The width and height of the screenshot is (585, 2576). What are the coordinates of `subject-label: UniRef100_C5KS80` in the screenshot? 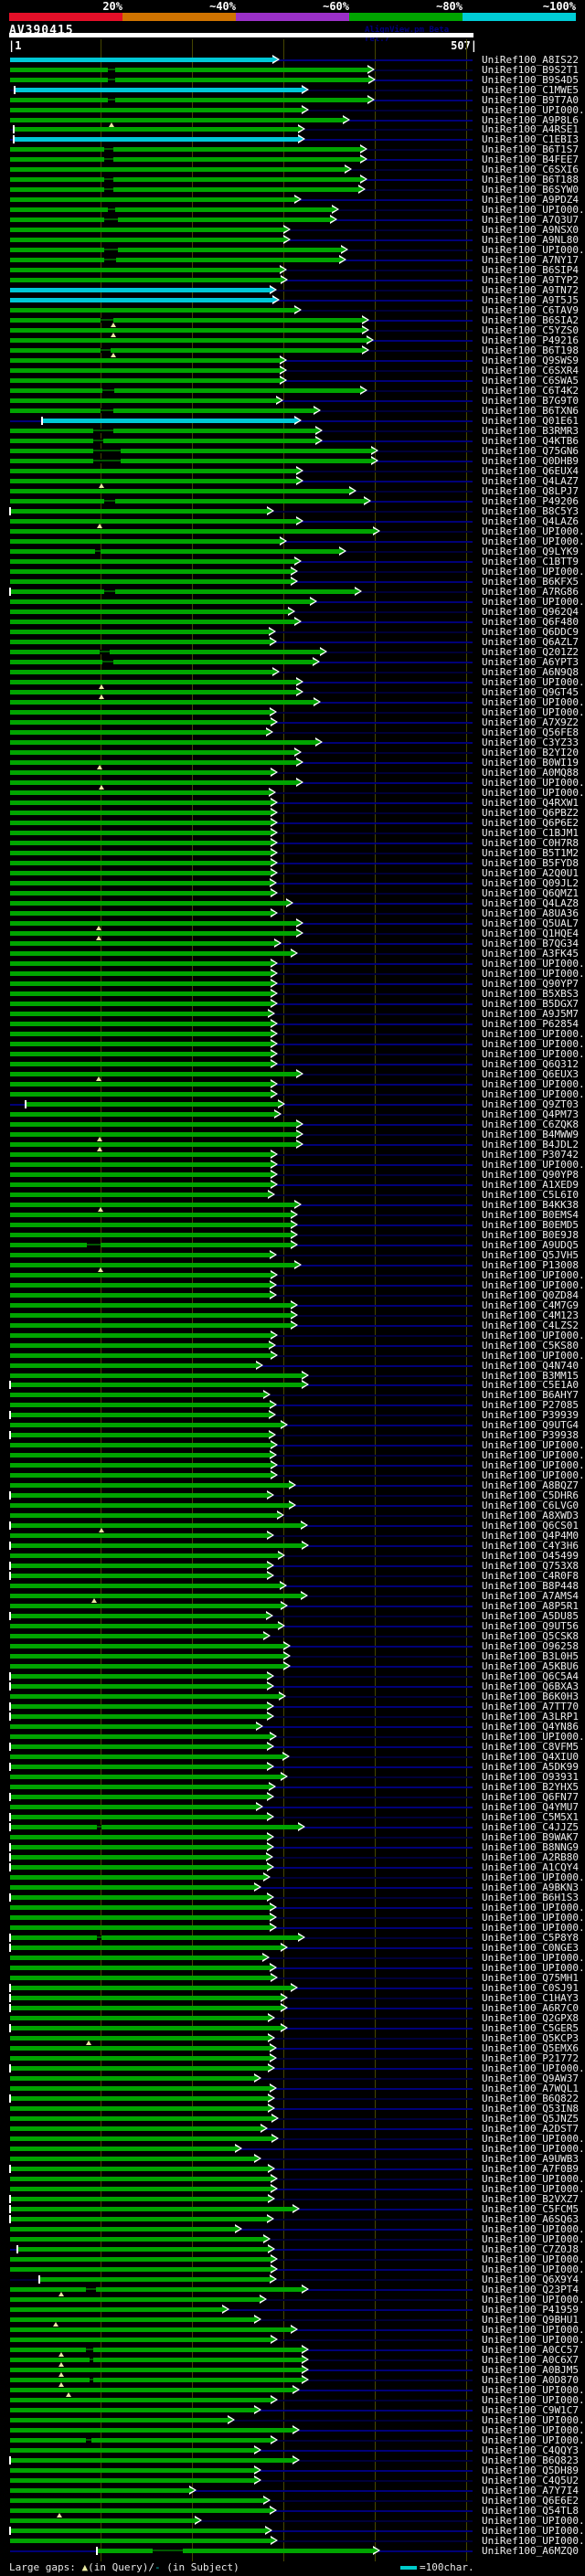 It's located at (531, 1345).